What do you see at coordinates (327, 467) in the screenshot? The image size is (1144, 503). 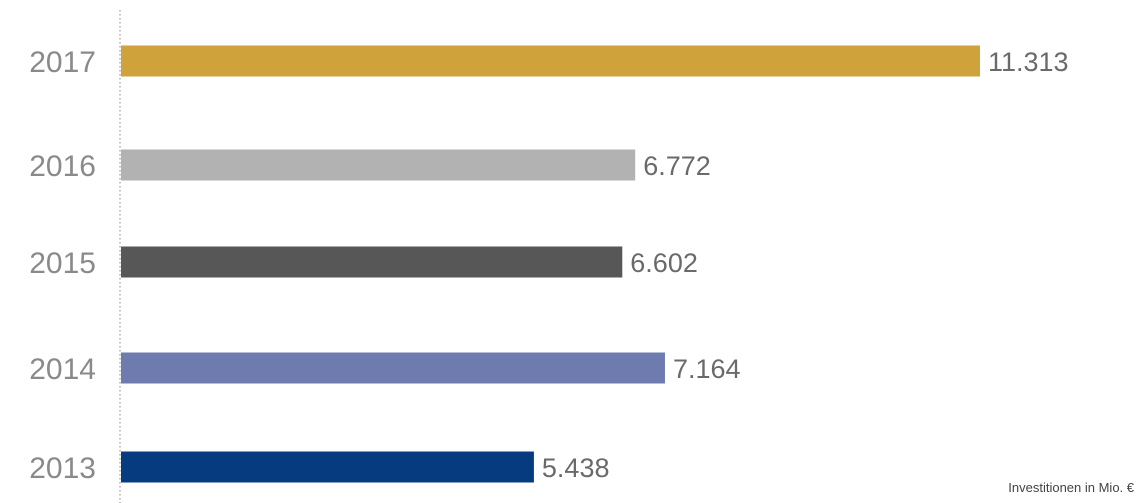 I see `bar-2013` at bounding box center [327, 467].